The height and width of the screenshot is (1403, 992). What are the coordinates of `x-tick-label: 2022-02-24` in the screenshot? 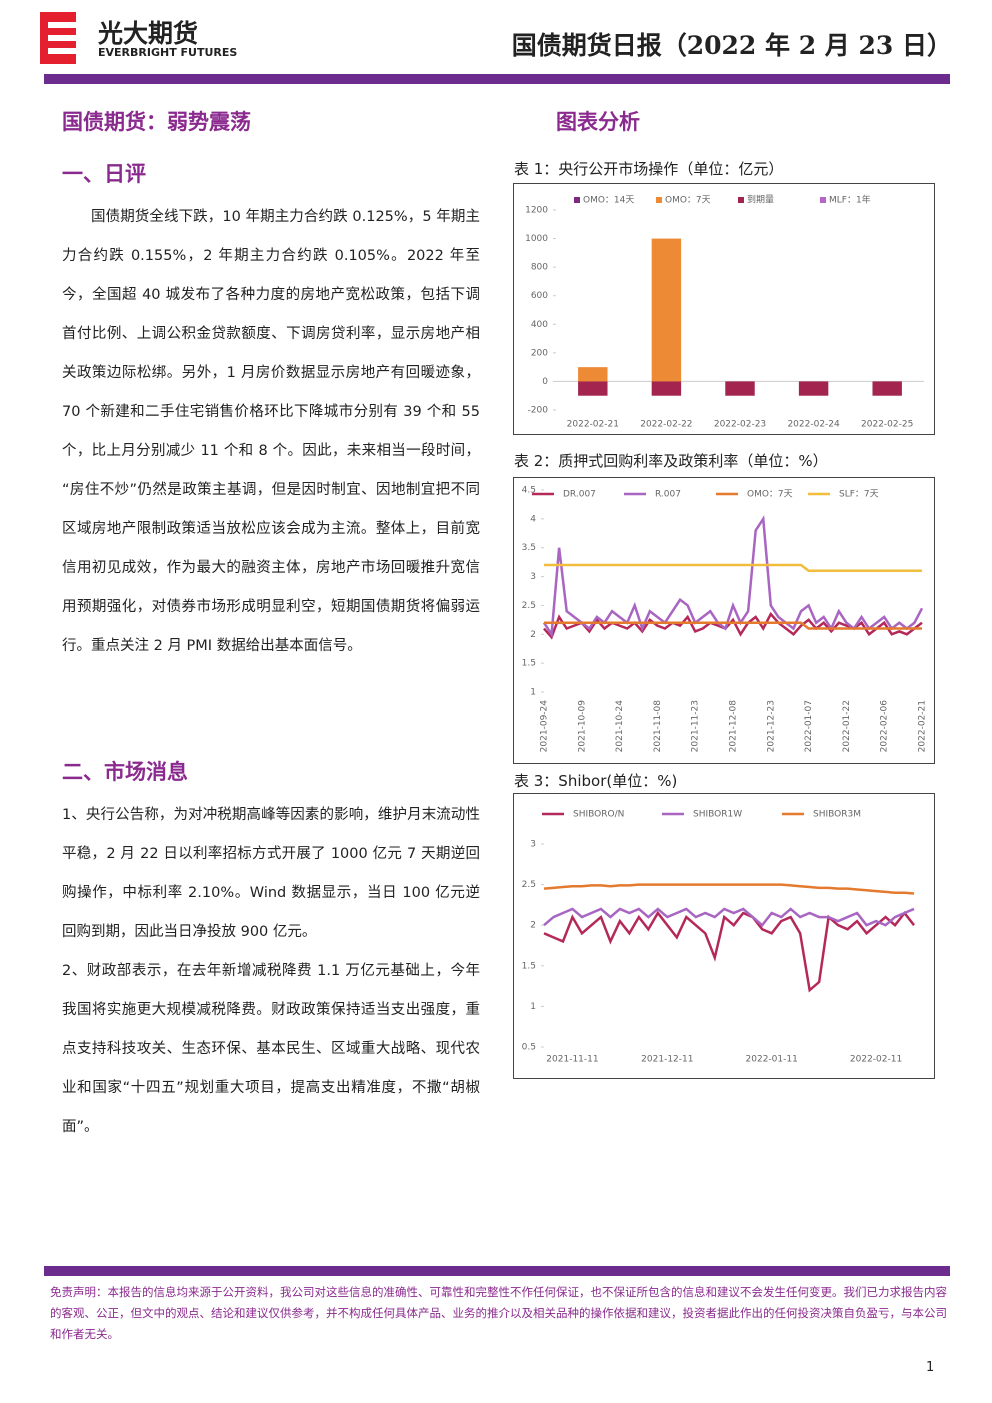 It's located at (813, 425).